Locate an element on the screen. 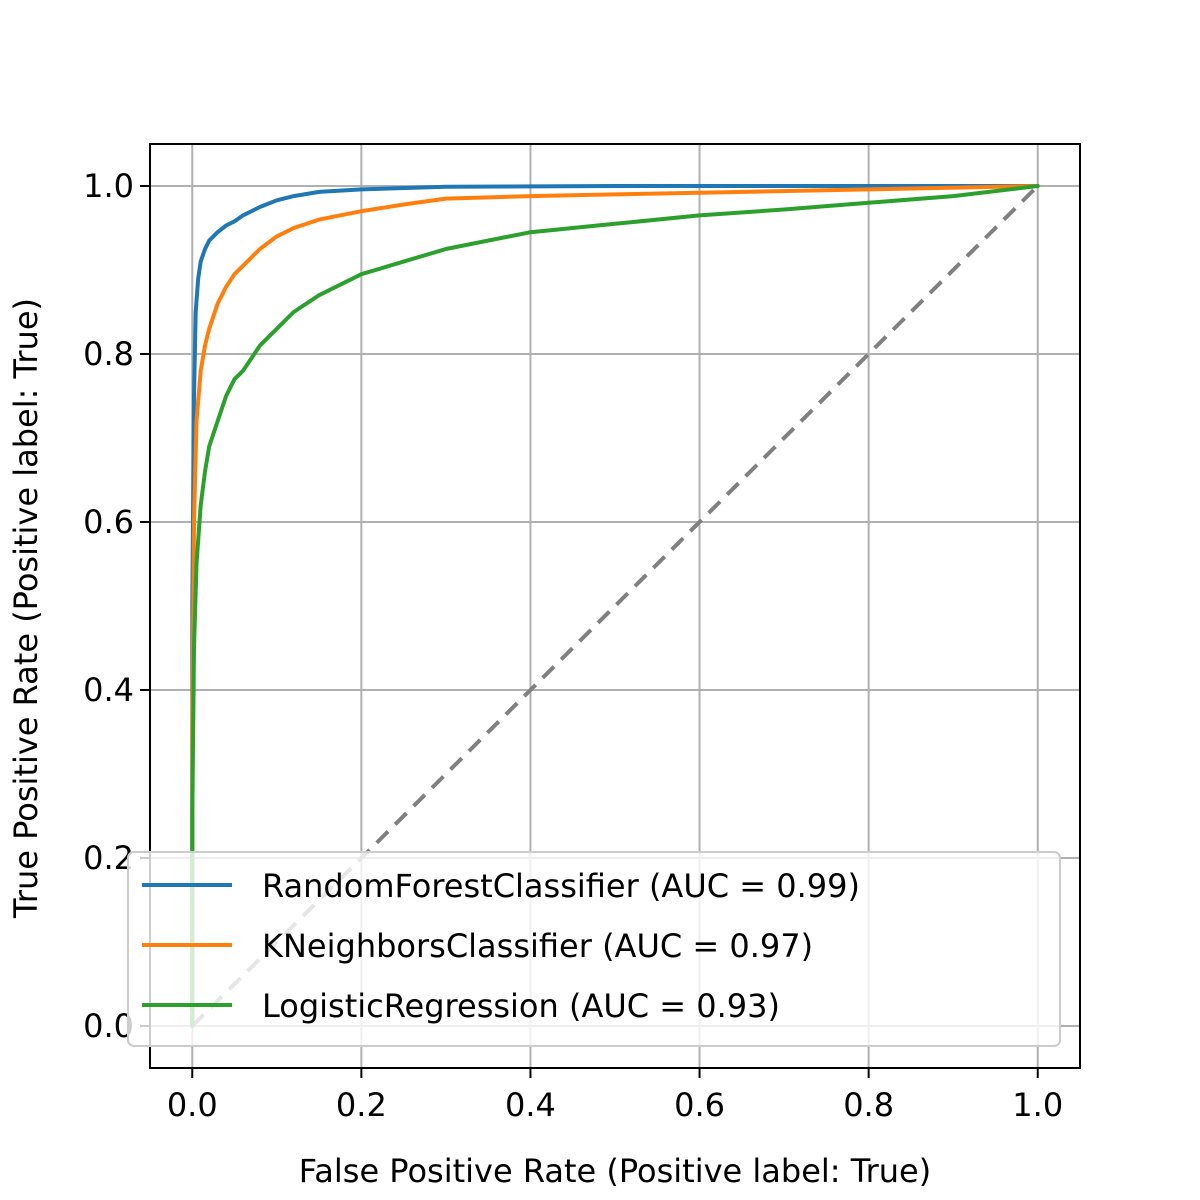 The height and width of the screenshot is (1200, 1200). y-tick-label: 0.4 is located at coordinates (108, 690).